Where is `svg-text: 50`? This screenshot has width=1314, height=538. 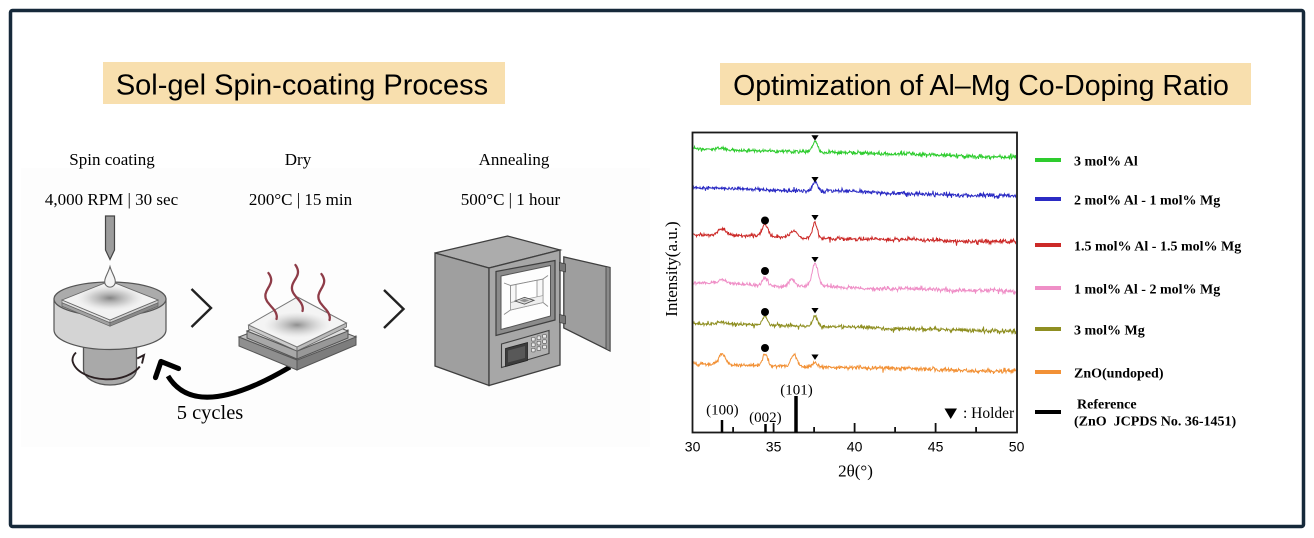
svg-text: 50 is located at coordinates (1017, 447).